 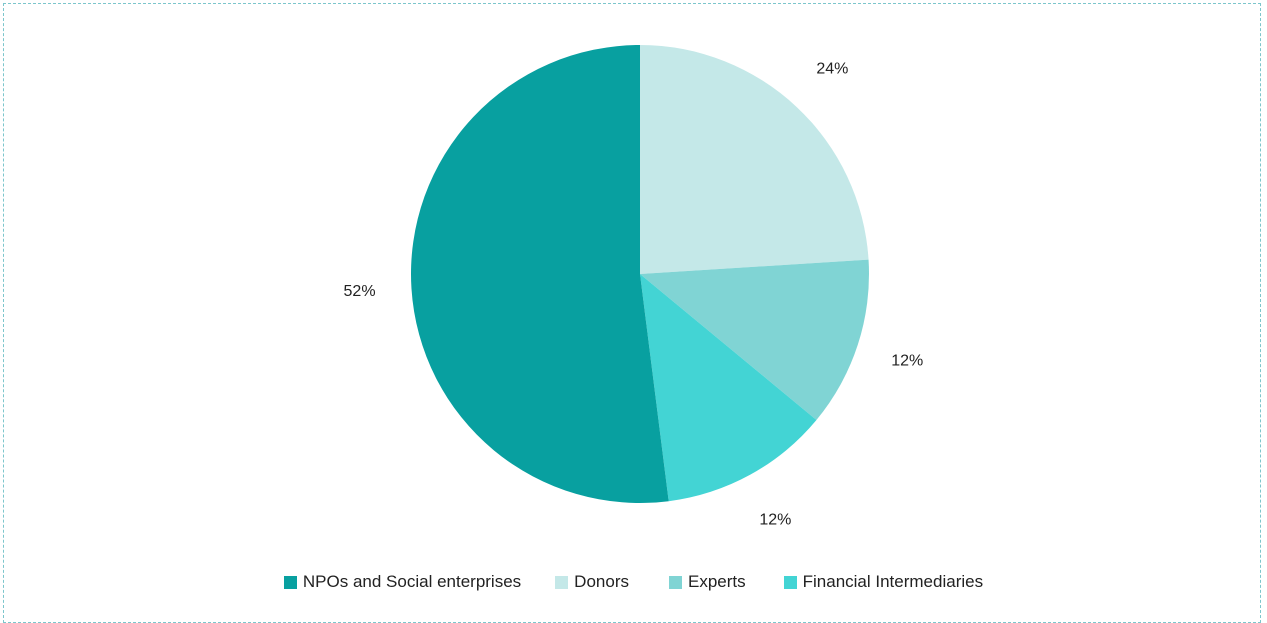 I want to click on pie-slice-financial-intermediaries, so click(x=728, y=388).